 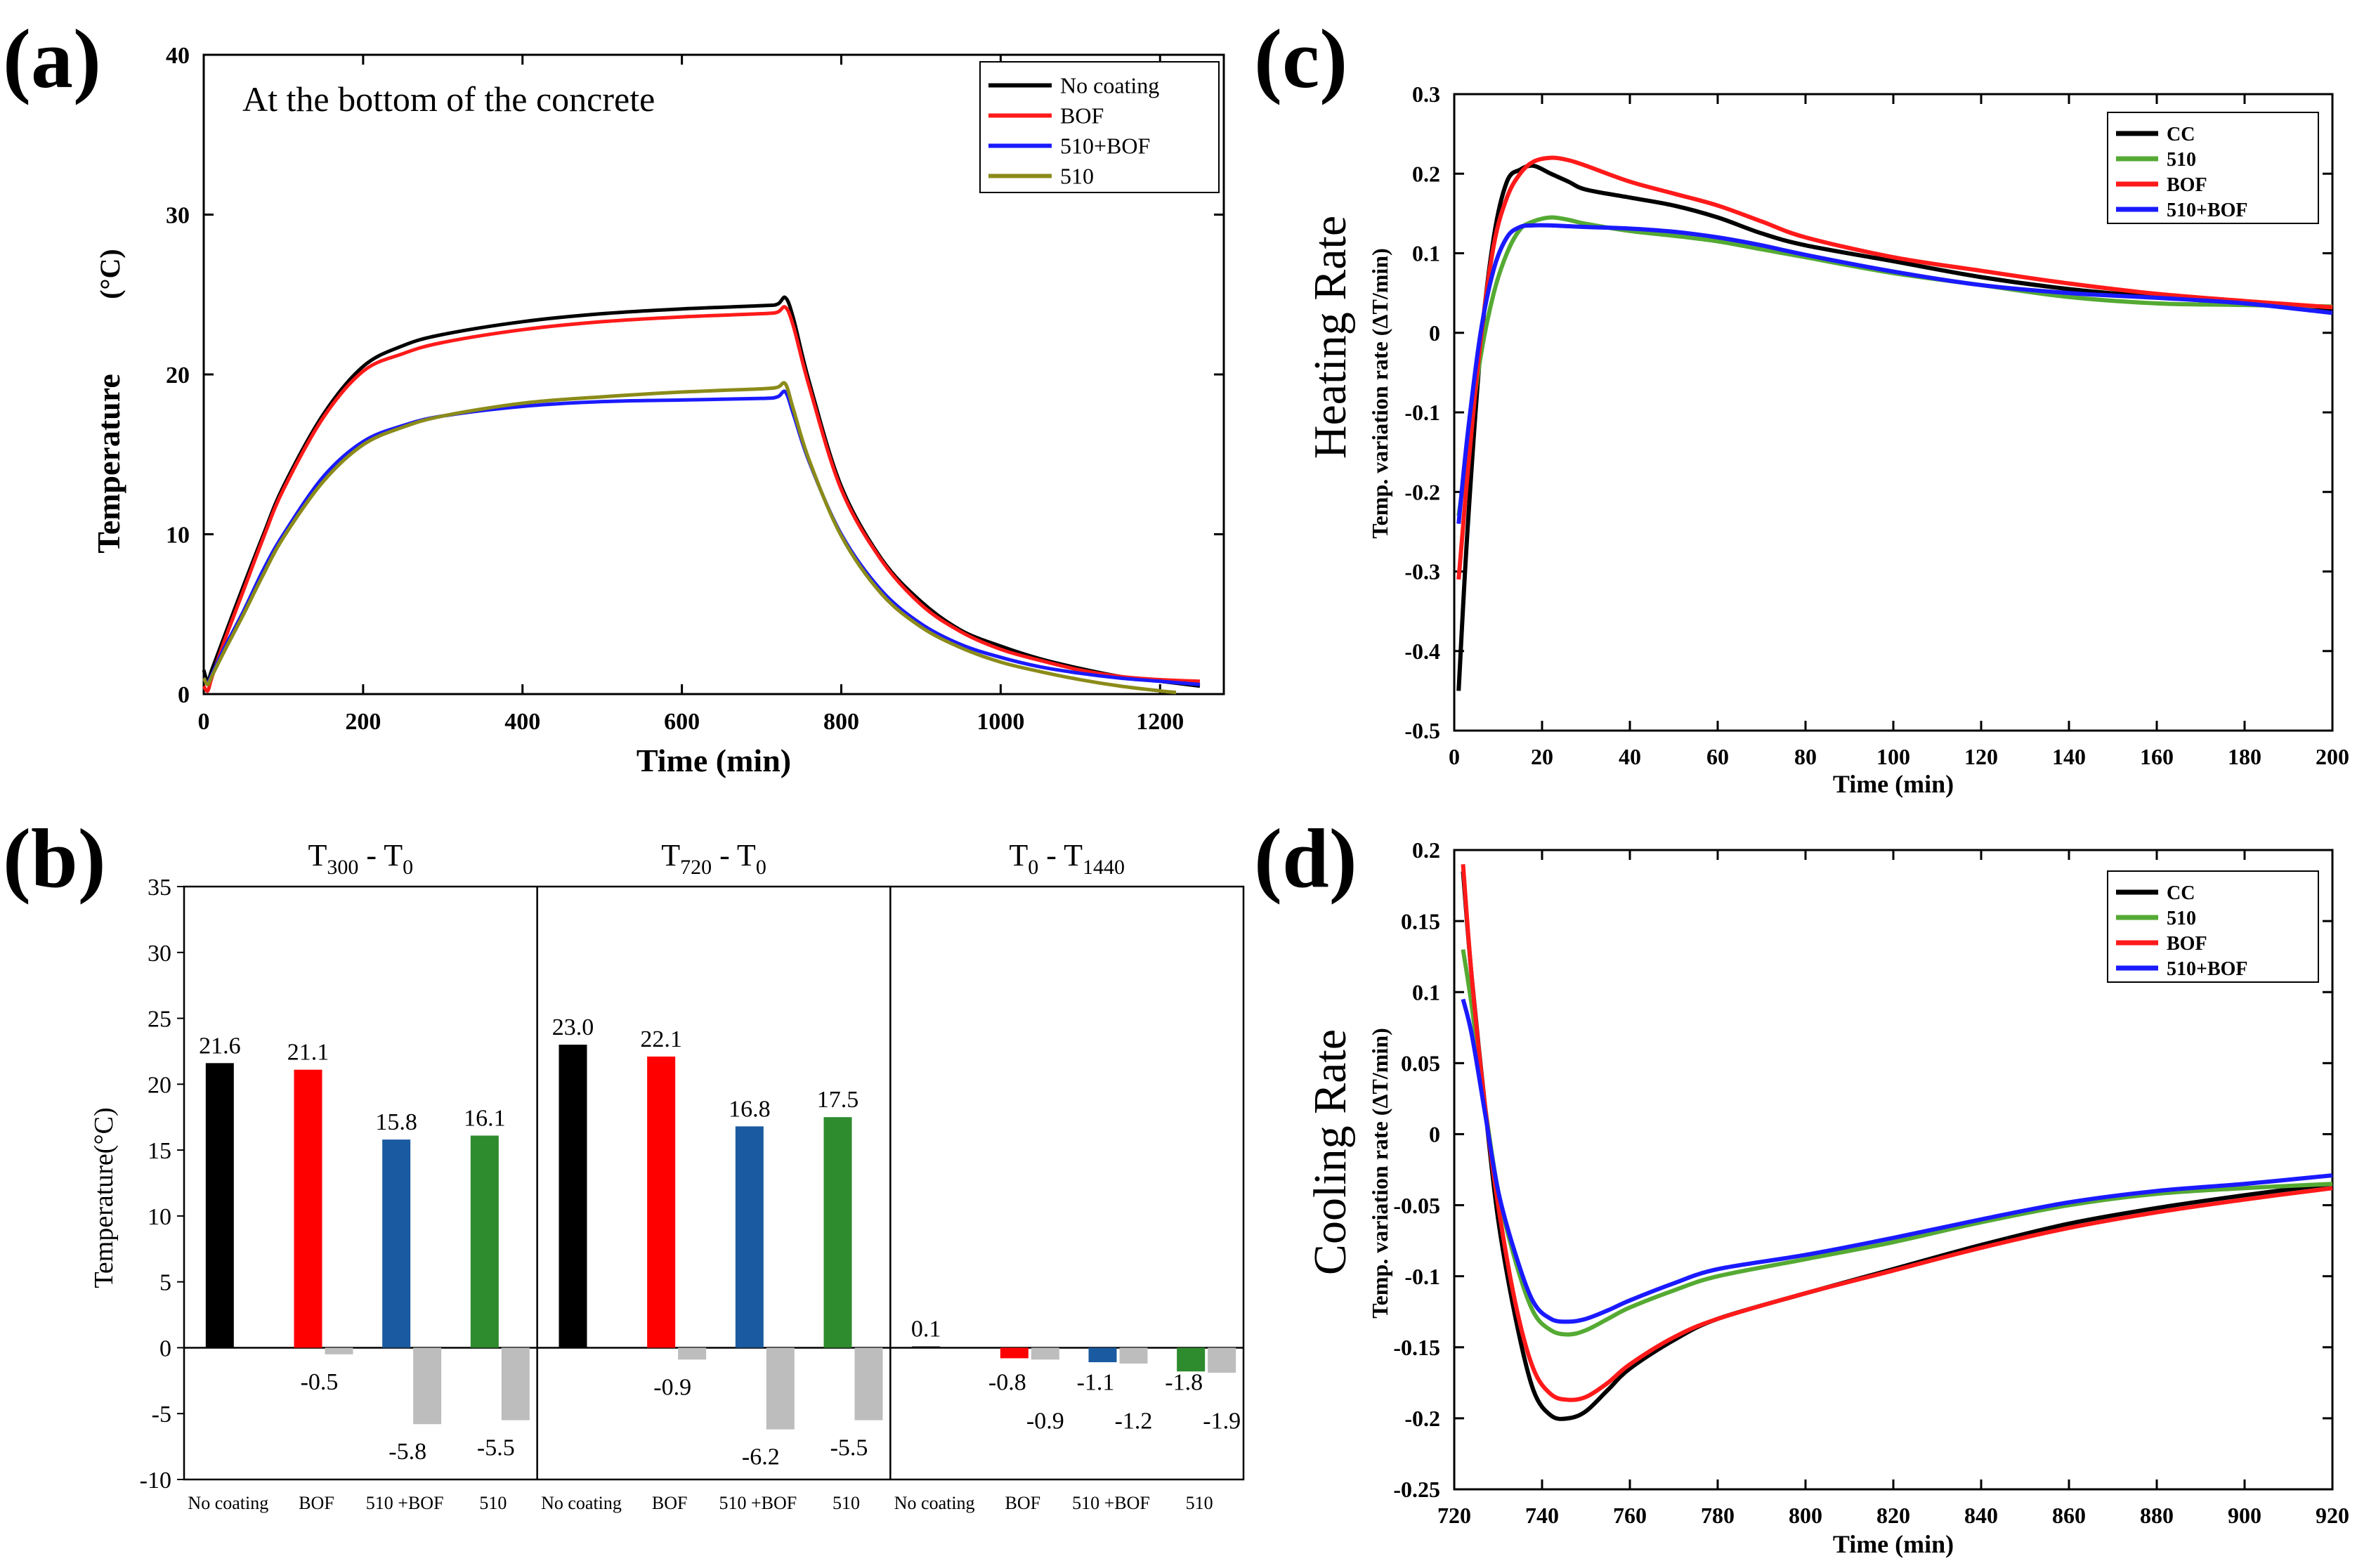 I want to click on y-tick-label: -0.25, so click(x=1416, y=1489).